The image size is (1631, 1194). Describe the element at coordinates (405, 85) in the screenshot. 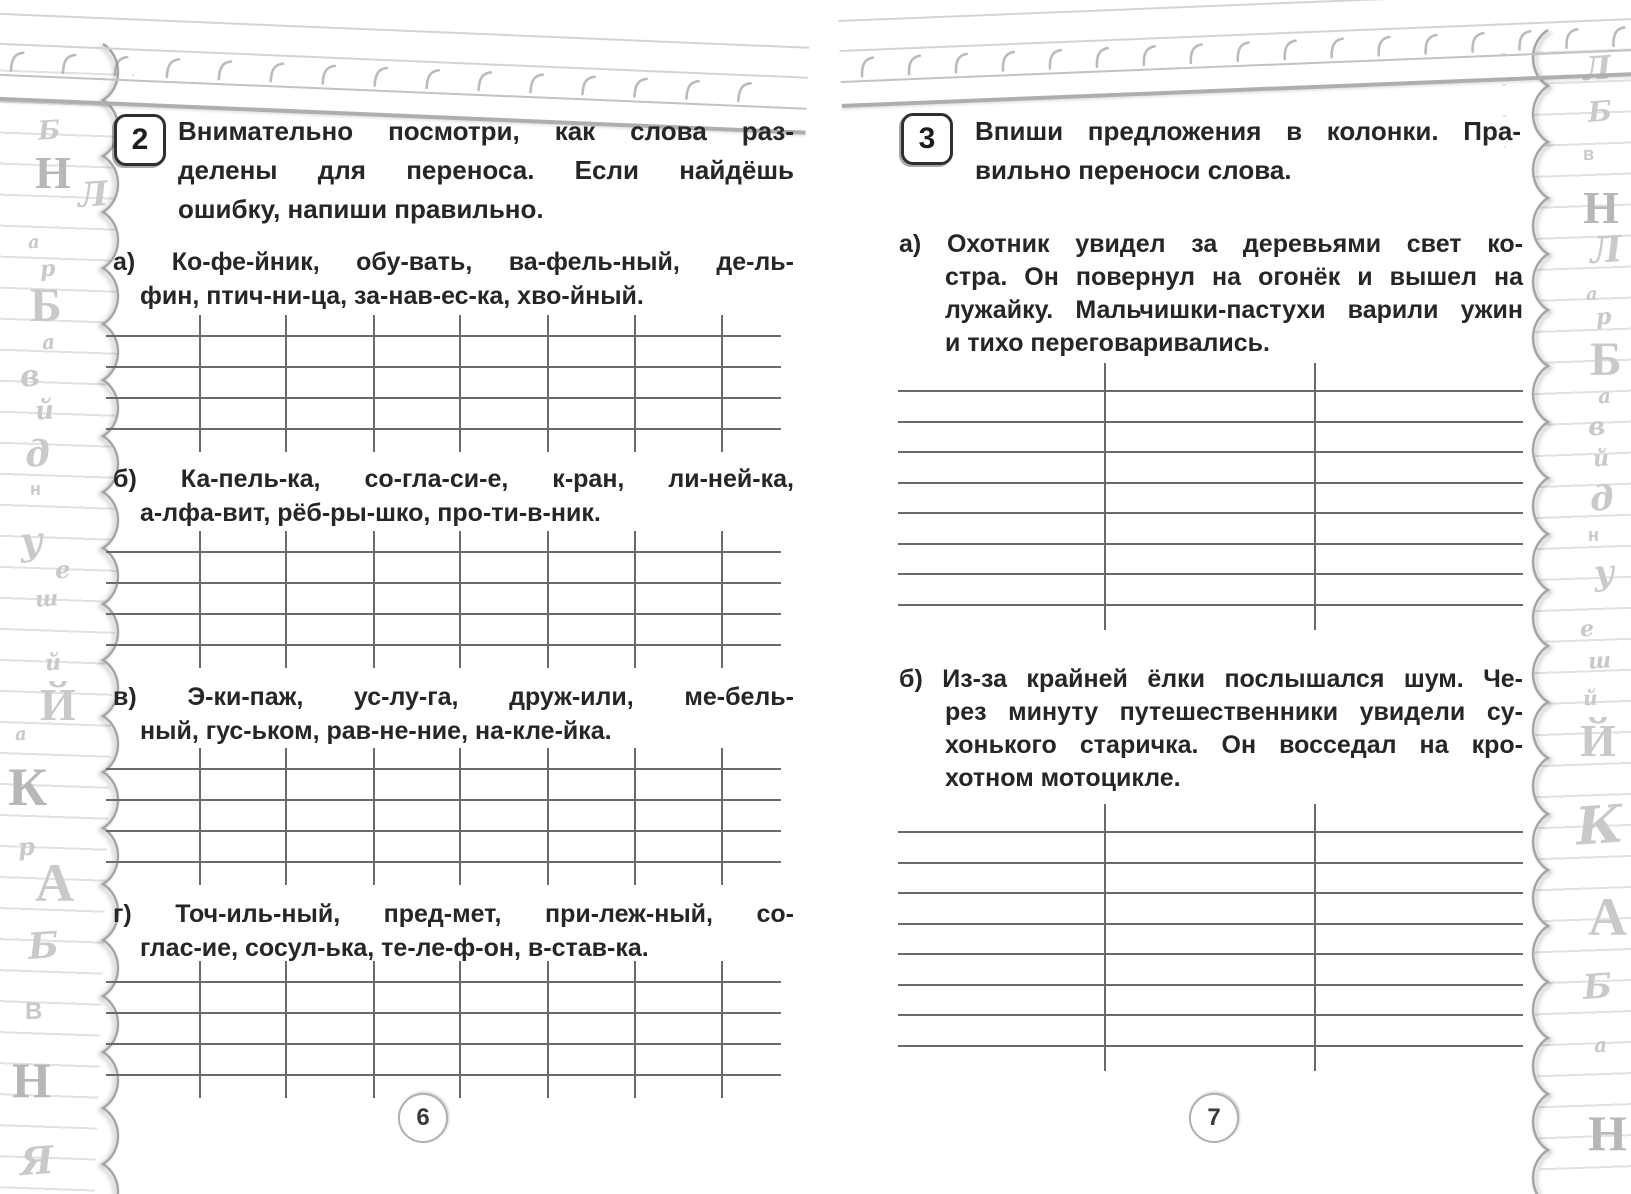

I see `left-page-top-band` at that location.